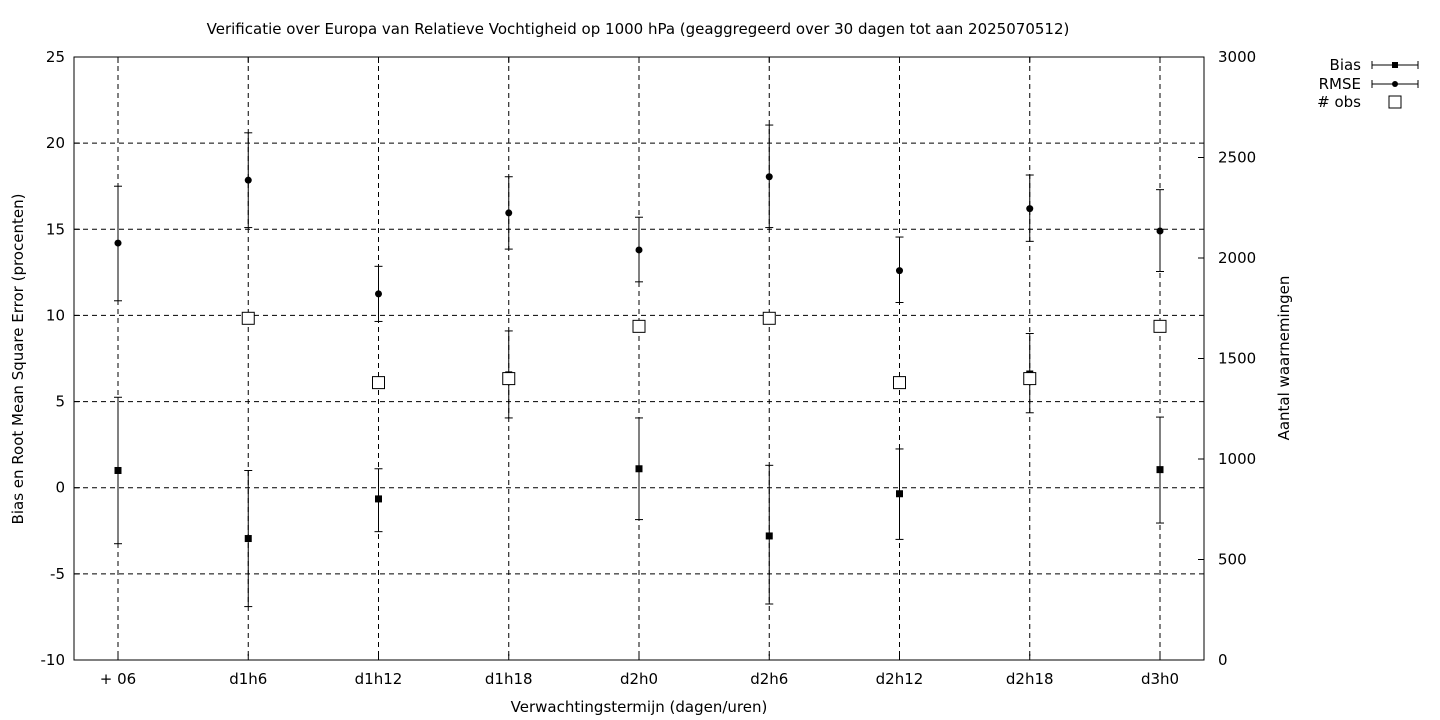  I want to click on y2-tick-label: 2500, so click(1237, 158).